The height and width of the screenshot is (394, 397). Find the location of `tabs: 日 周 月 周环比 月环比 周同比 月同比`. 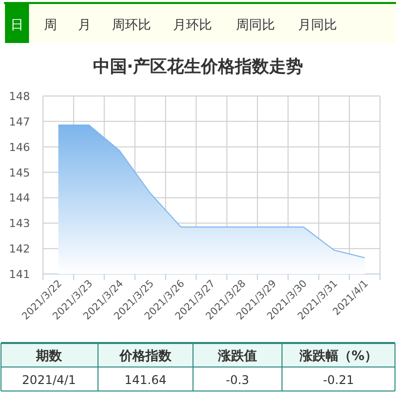

tabs: 日 周 月 周环比 月环比 周同比 月同比 is located at coordinates (200, 22).